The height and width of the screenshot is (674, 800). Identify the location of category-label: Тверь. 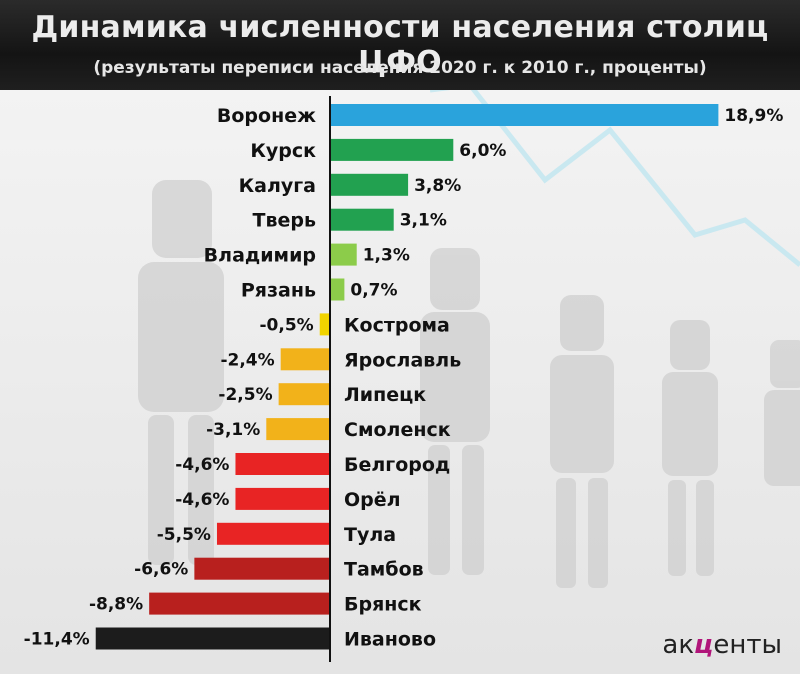
(285, 221).